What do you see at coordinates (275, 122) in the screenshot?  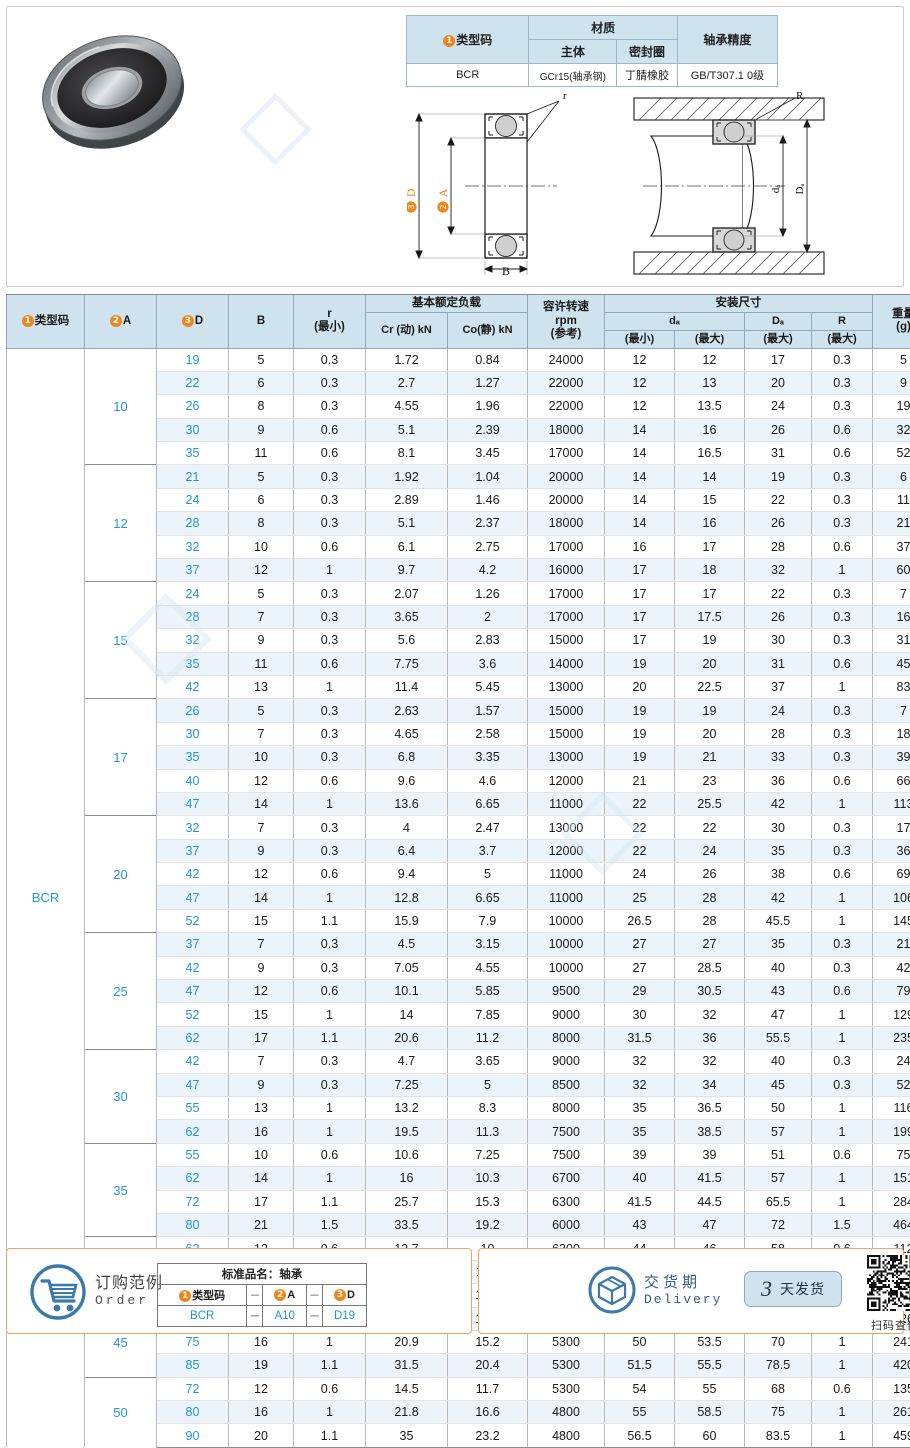 I see `watermark: ◇` at bounding box center [275, 122].